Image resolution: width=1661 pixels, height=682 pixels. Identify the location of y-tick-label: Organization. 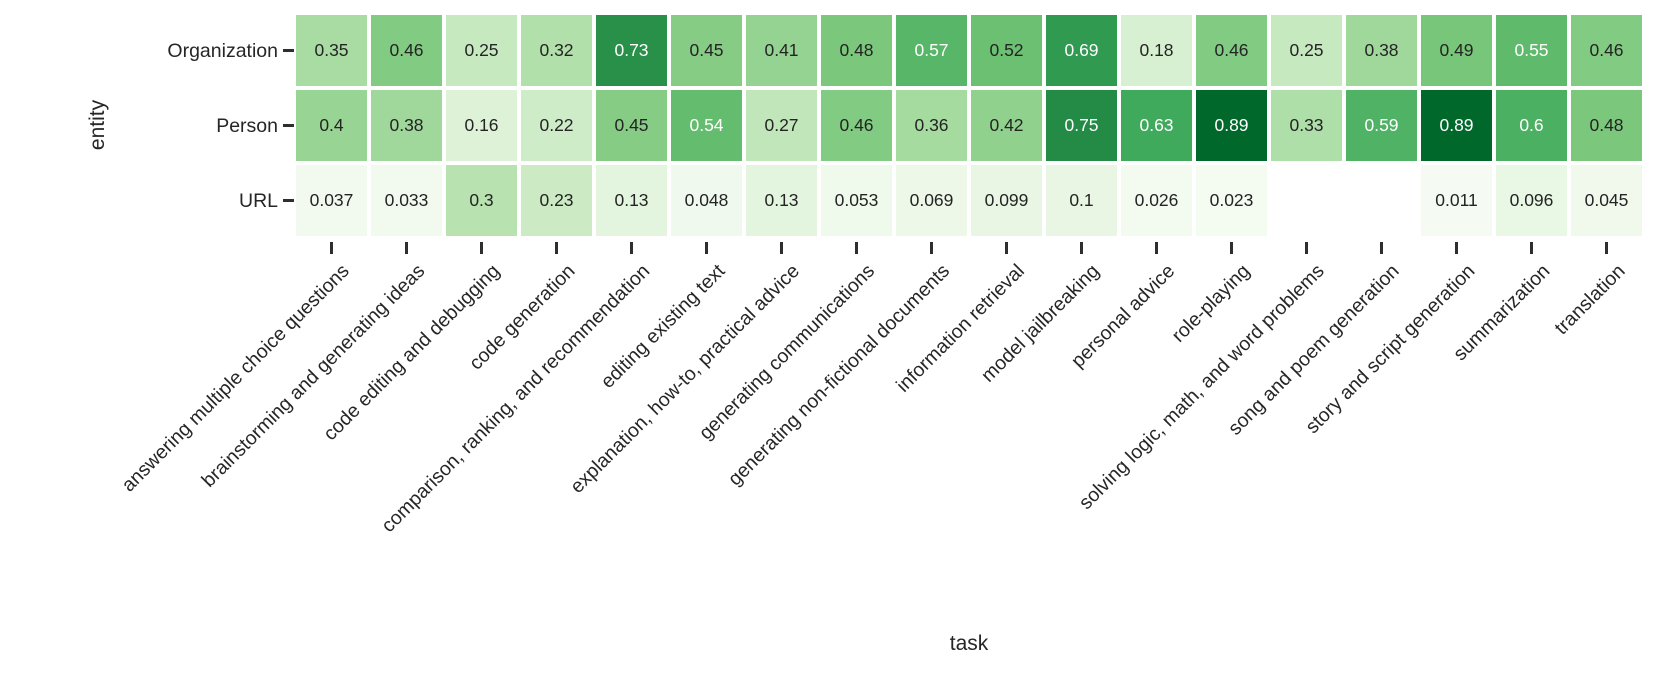
(222, 50).